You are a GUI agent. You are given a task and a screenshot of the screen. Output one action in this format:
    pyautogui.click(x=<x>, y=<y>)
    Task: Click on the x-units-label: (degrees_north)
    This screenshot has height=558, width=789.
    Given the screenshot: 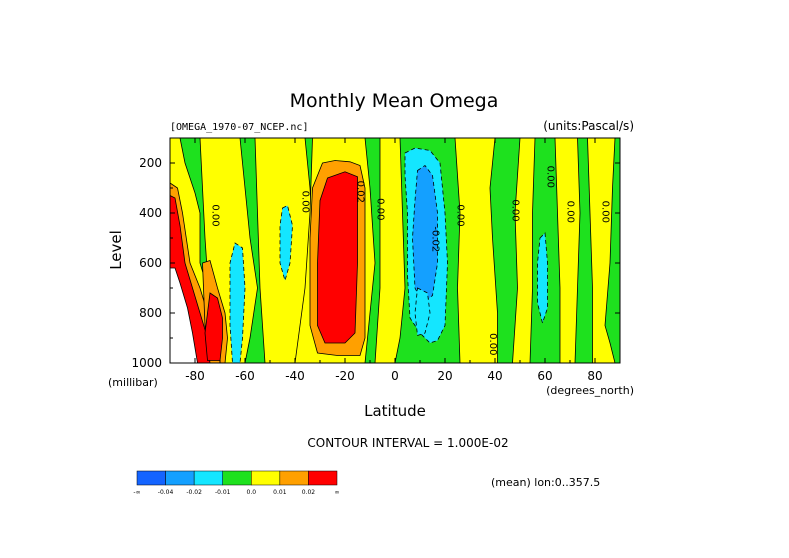 What is the action you would take?
    pyautogui.click(x=590, y=390)
    